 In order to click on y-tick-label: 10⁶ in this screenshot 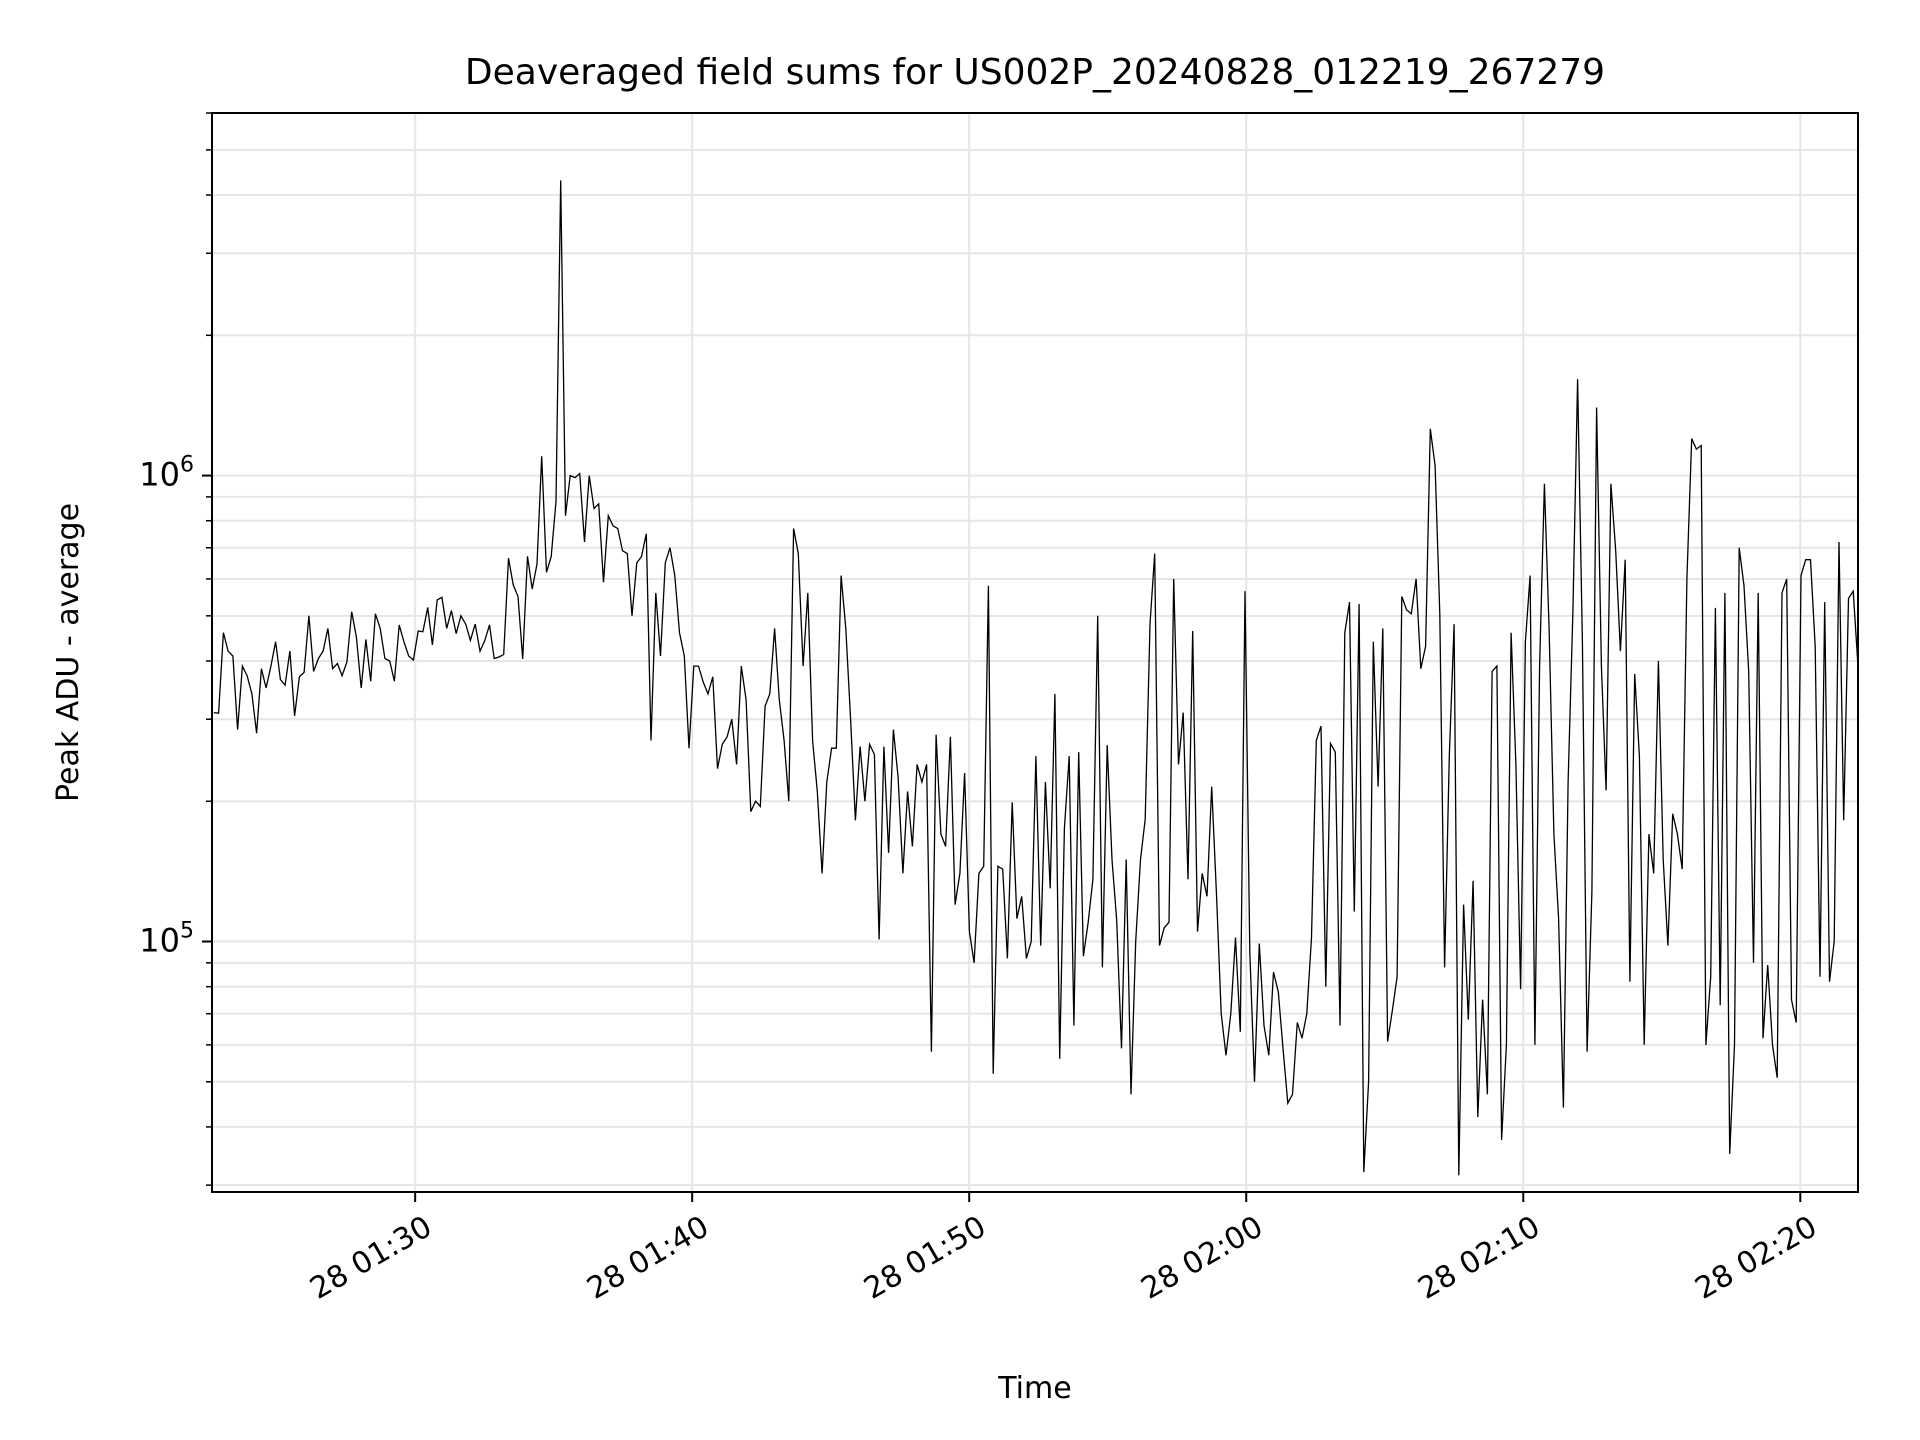, I will do `click(166, 473)`.